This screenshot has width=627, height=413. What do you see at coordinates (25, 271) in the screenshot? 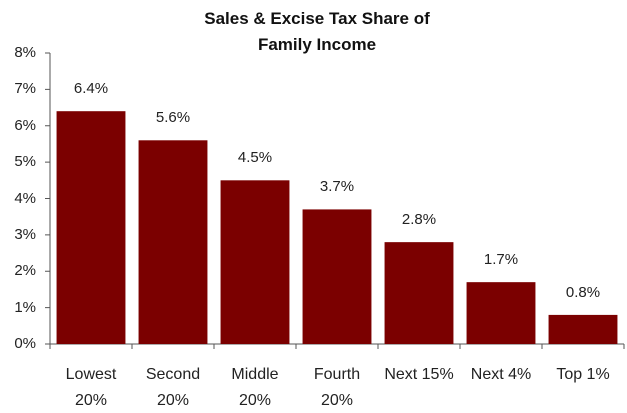
I see `y-tick-label: 2%` at bounding box center [25, 271].